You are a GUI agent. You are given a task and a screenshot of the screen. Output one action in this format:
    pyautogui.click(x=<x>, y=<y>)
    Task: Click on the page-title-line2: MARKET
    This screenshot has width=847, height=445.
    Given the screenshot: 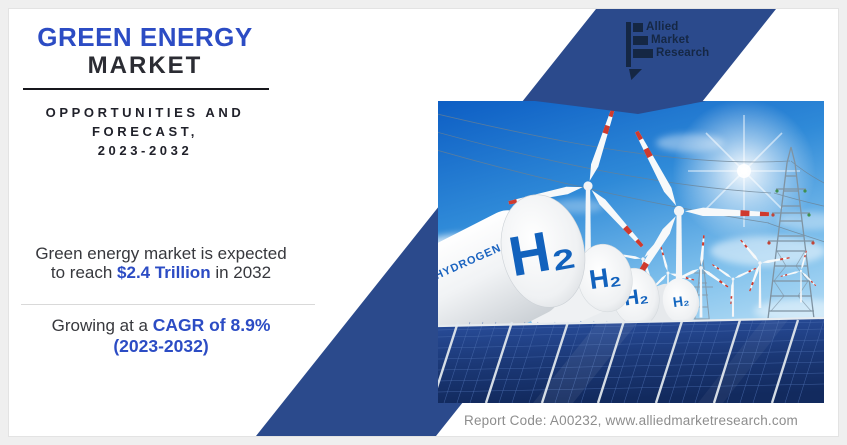 What is the action you would take?
    pyautogui.click(x=145, y=65)
    